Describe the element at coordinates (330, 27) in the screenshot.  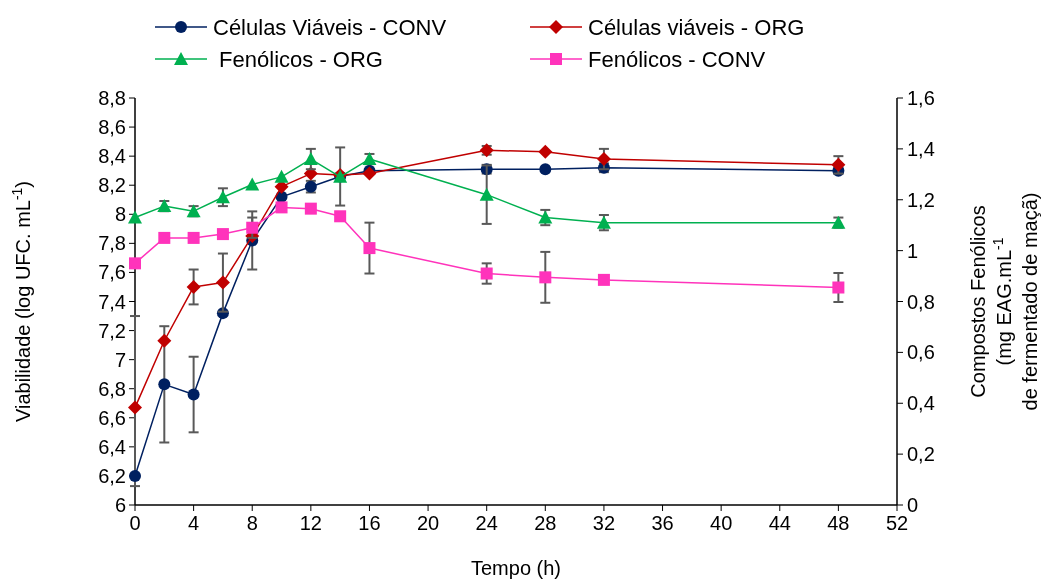
I see `legend-label: Células Viáveis - CONV` at that location.